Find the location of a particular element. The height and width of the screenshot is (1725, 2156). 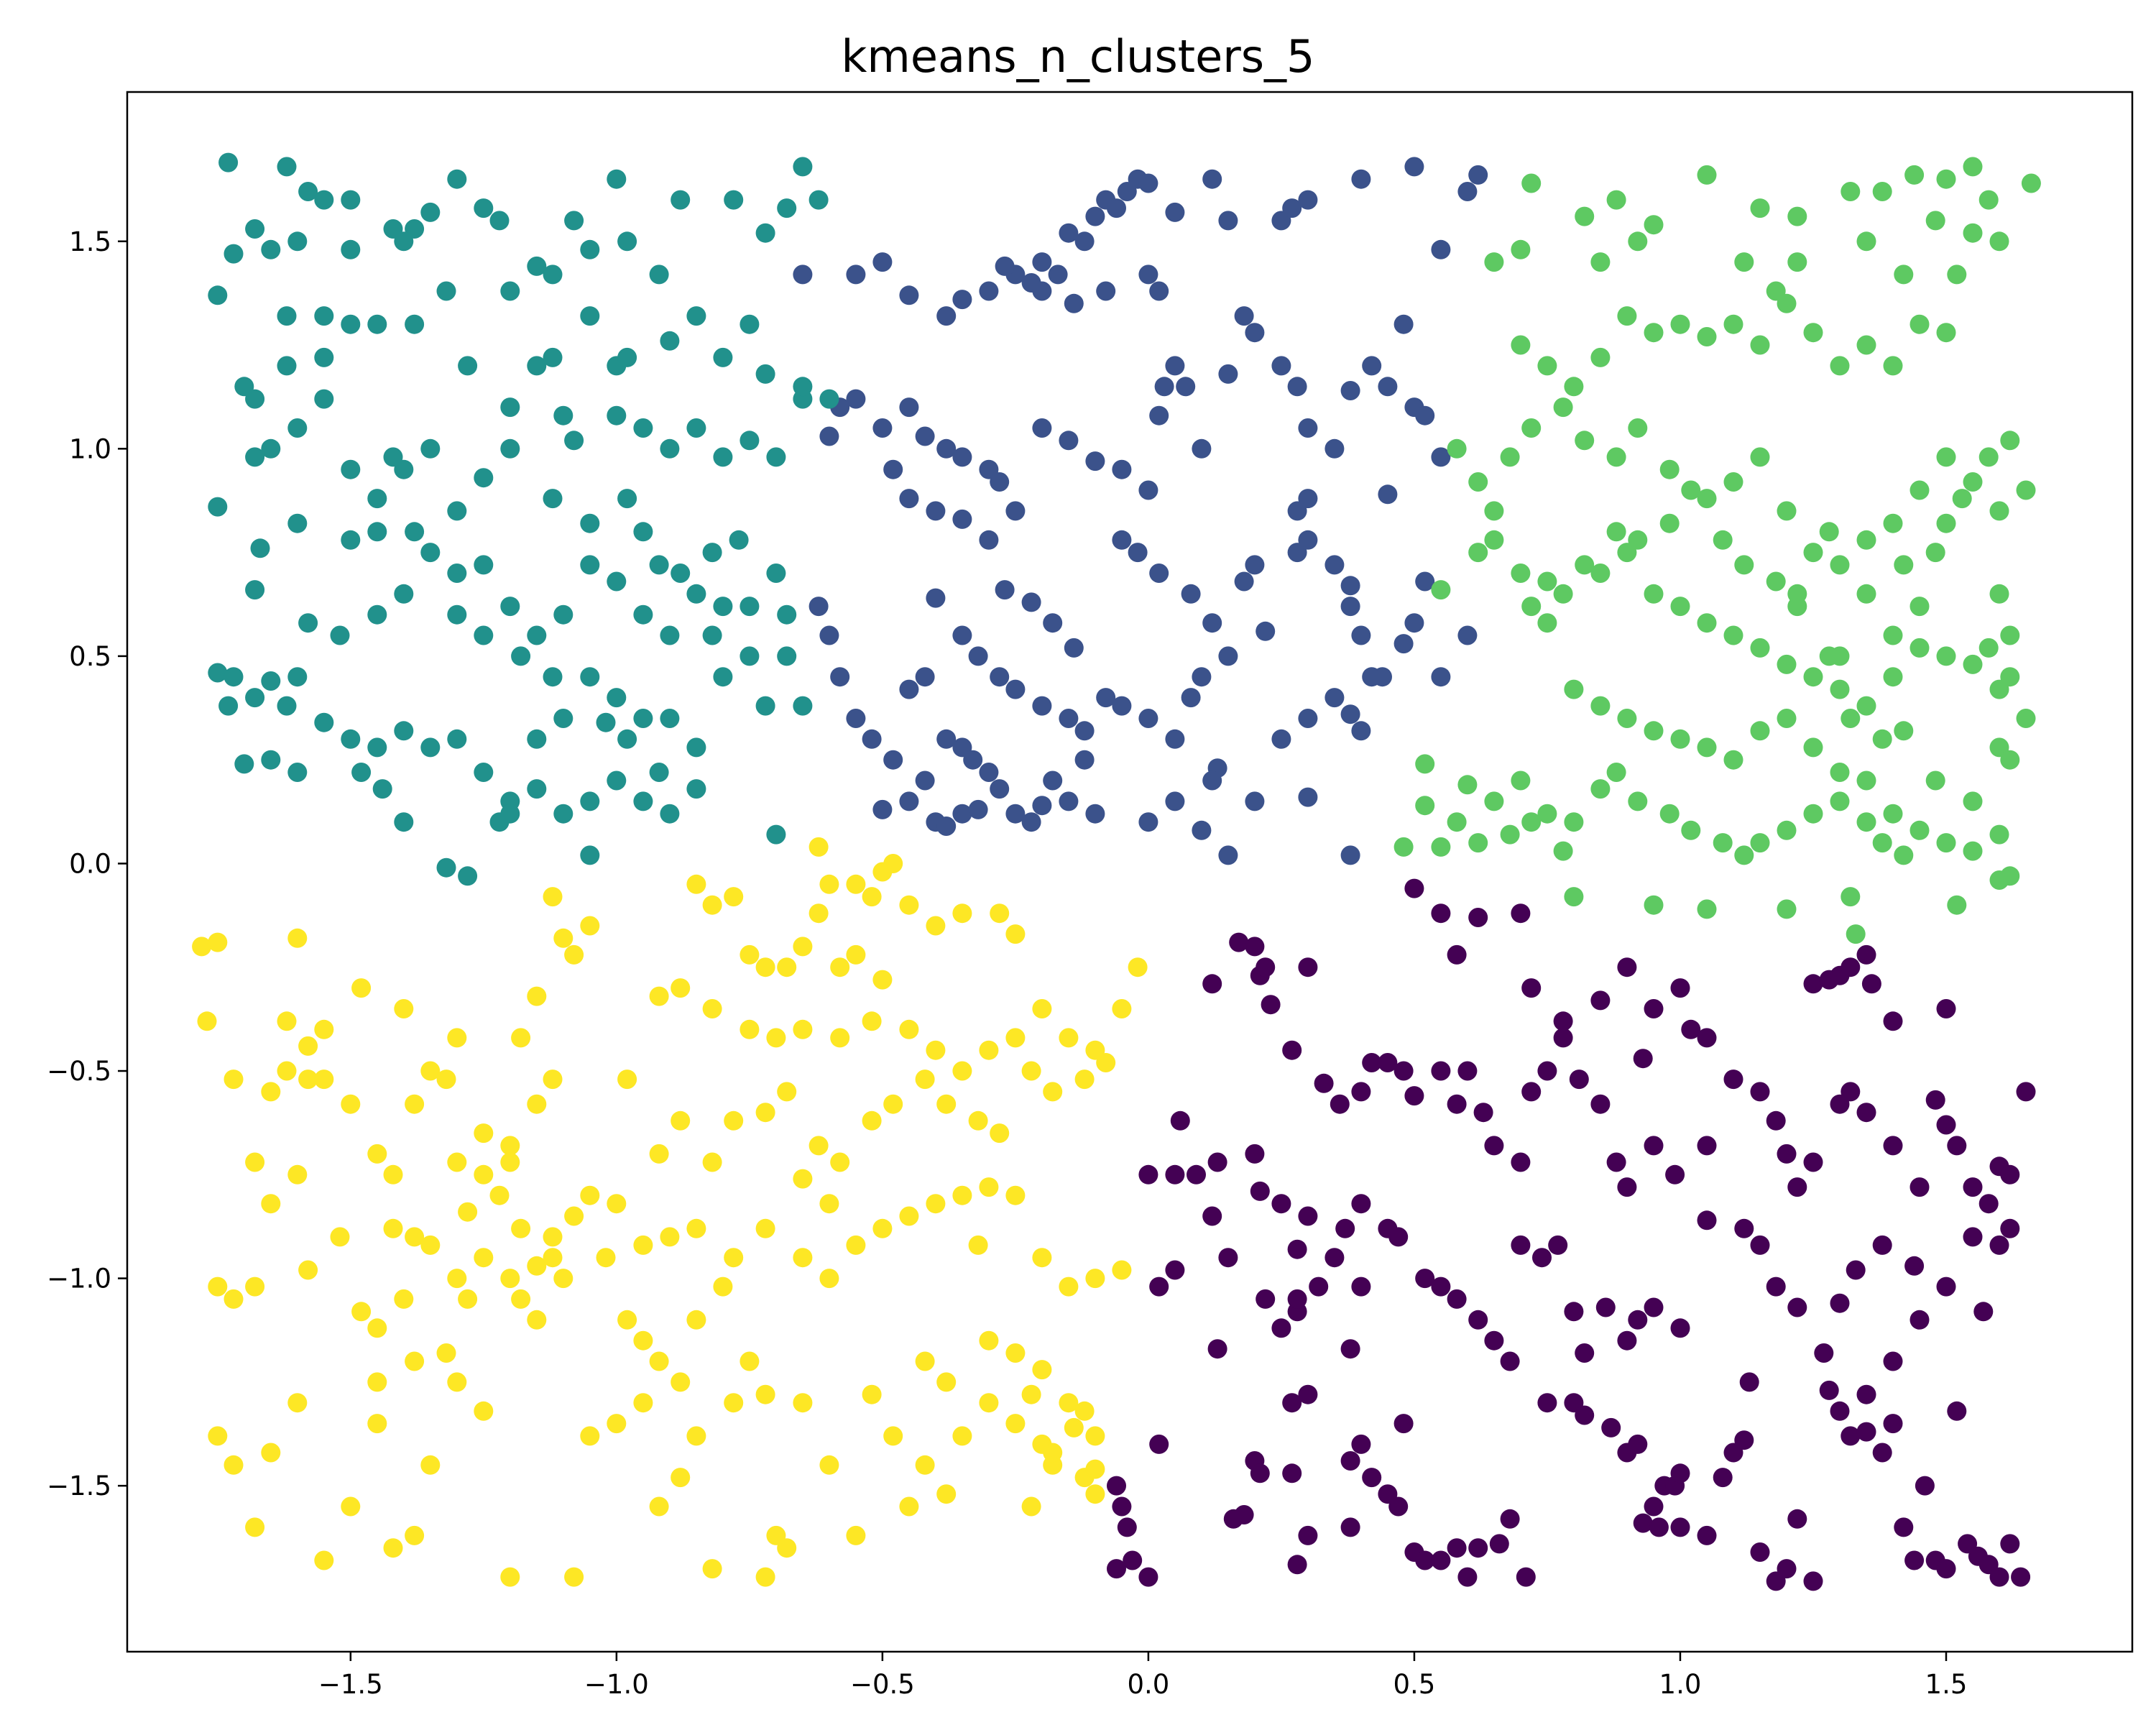

y-tick-label: −0.5 is located at coordinates (79, 1071).